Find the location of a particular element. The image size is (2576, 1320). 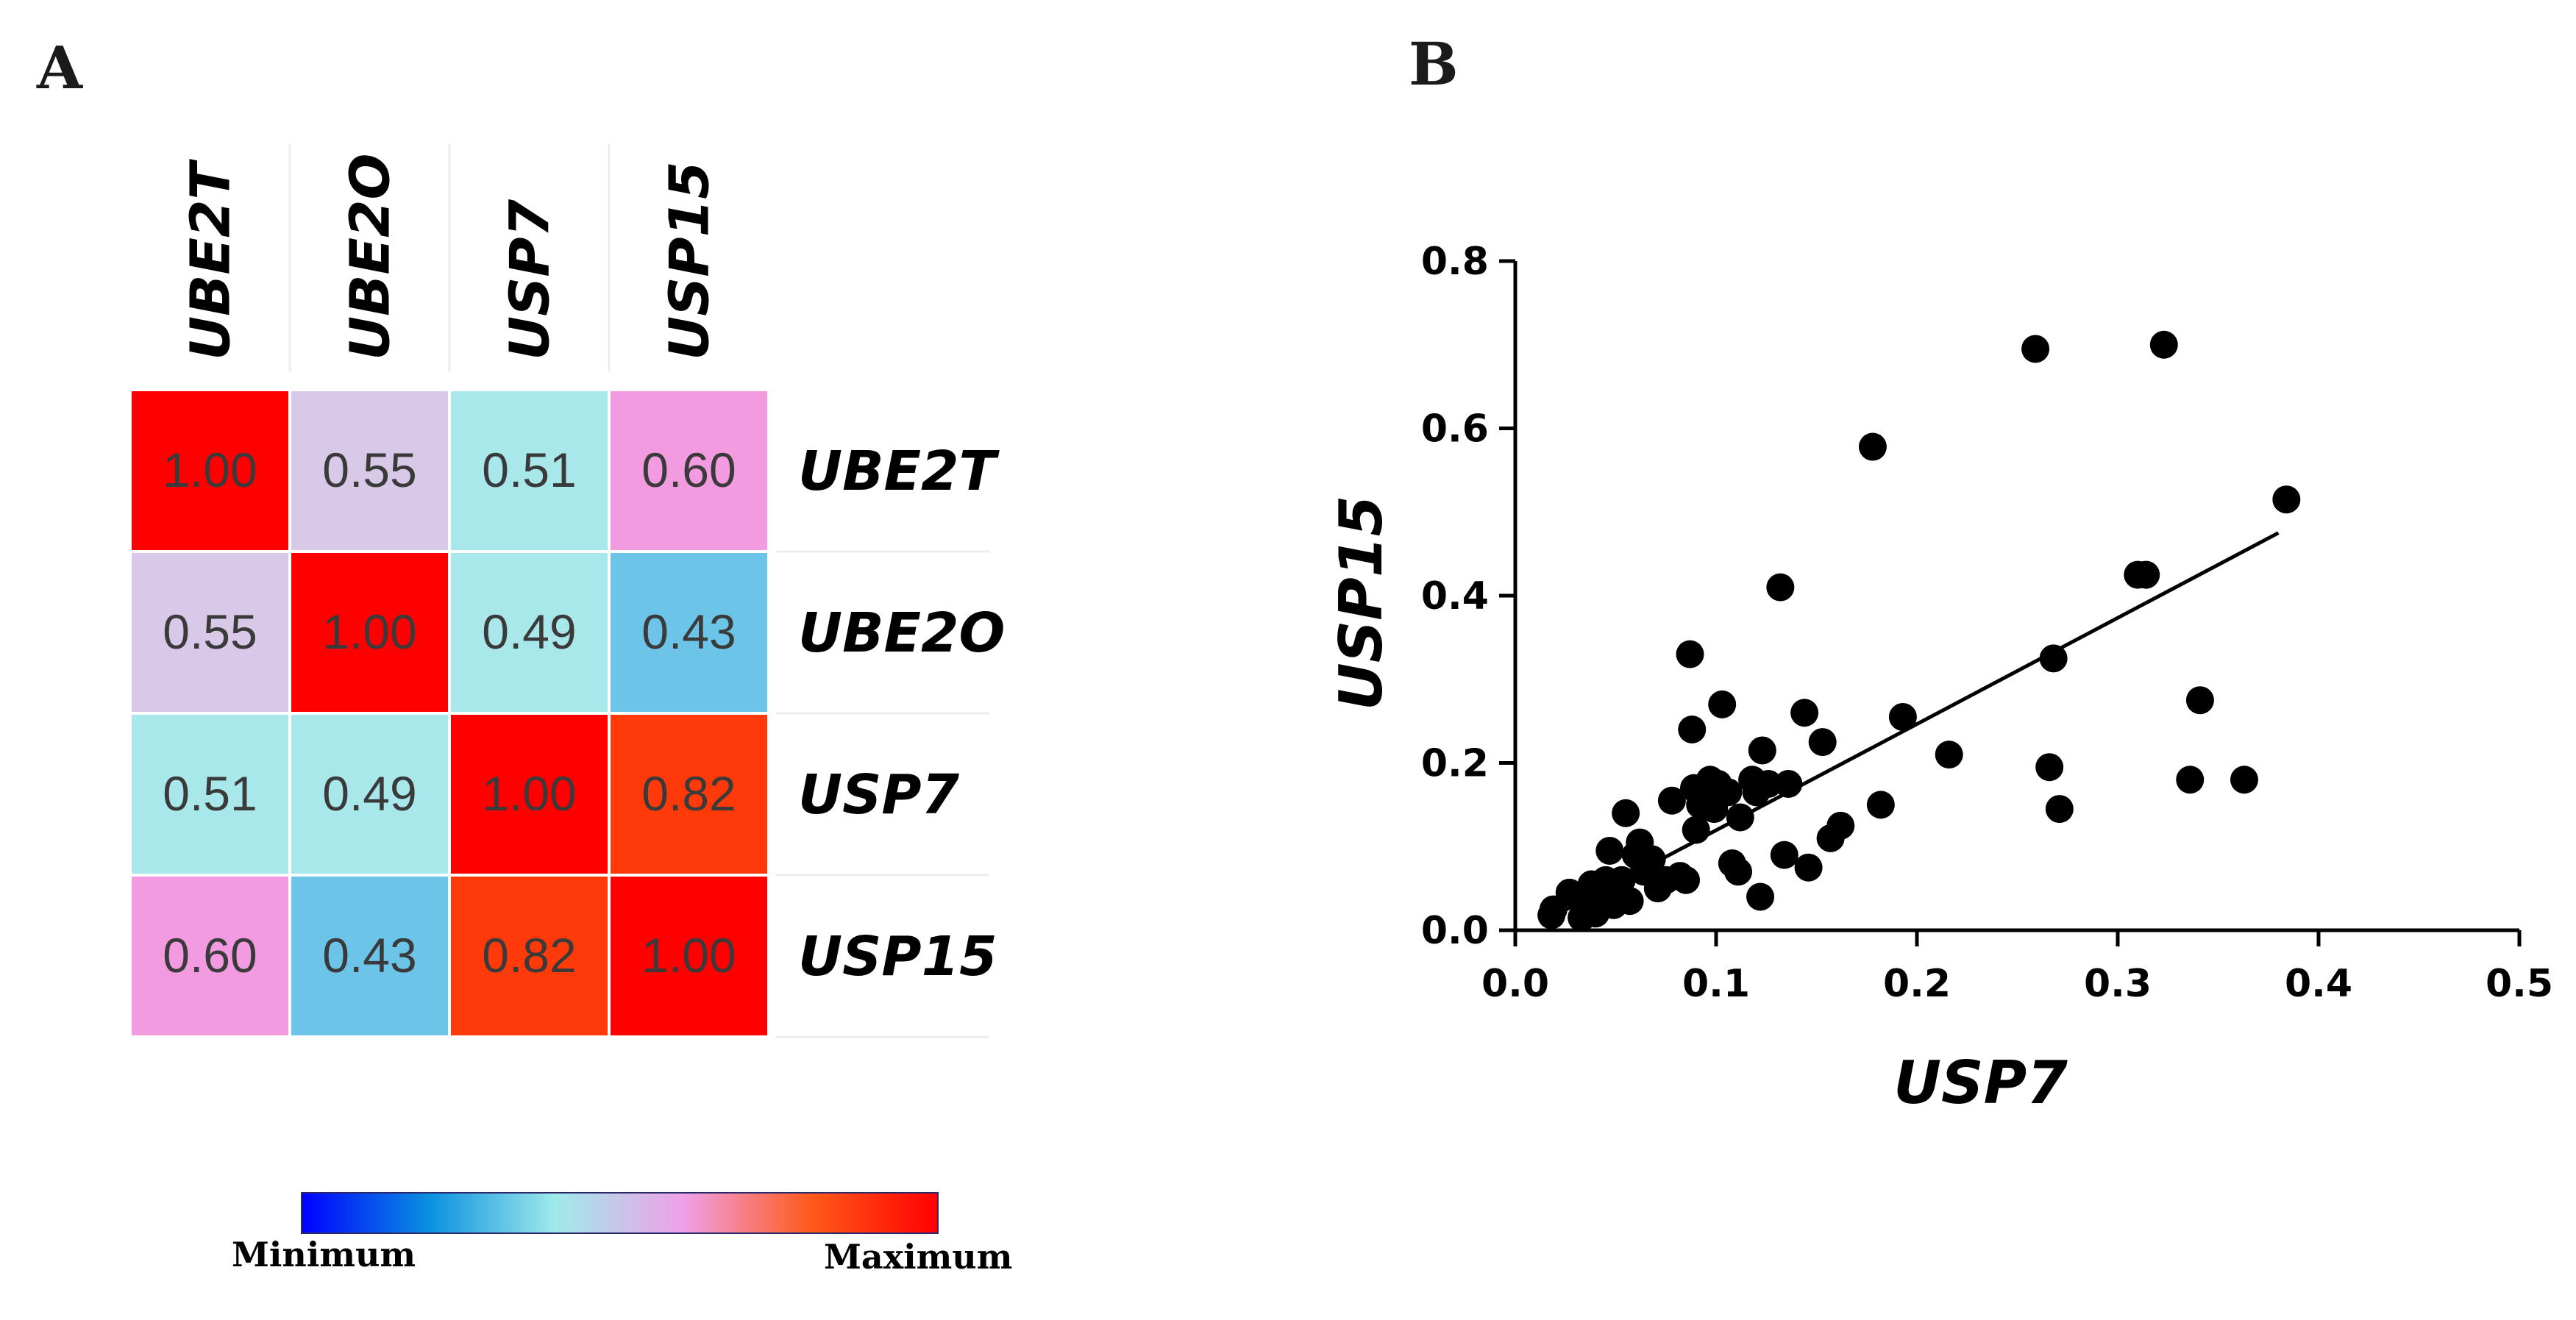

column-header-ube2o: UBE2O is located at coordinates (370, 257).